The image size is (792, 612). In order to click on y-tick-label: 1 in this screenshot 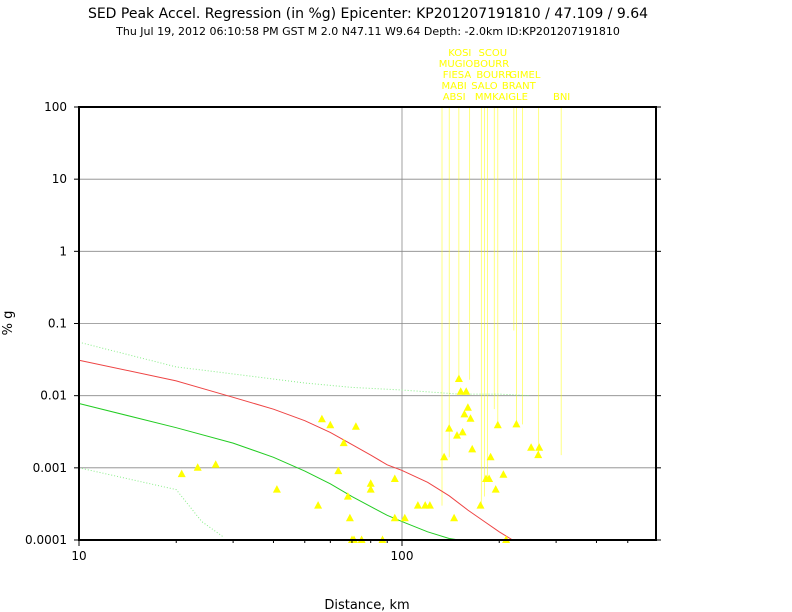, I will do `click(63, 251)`.